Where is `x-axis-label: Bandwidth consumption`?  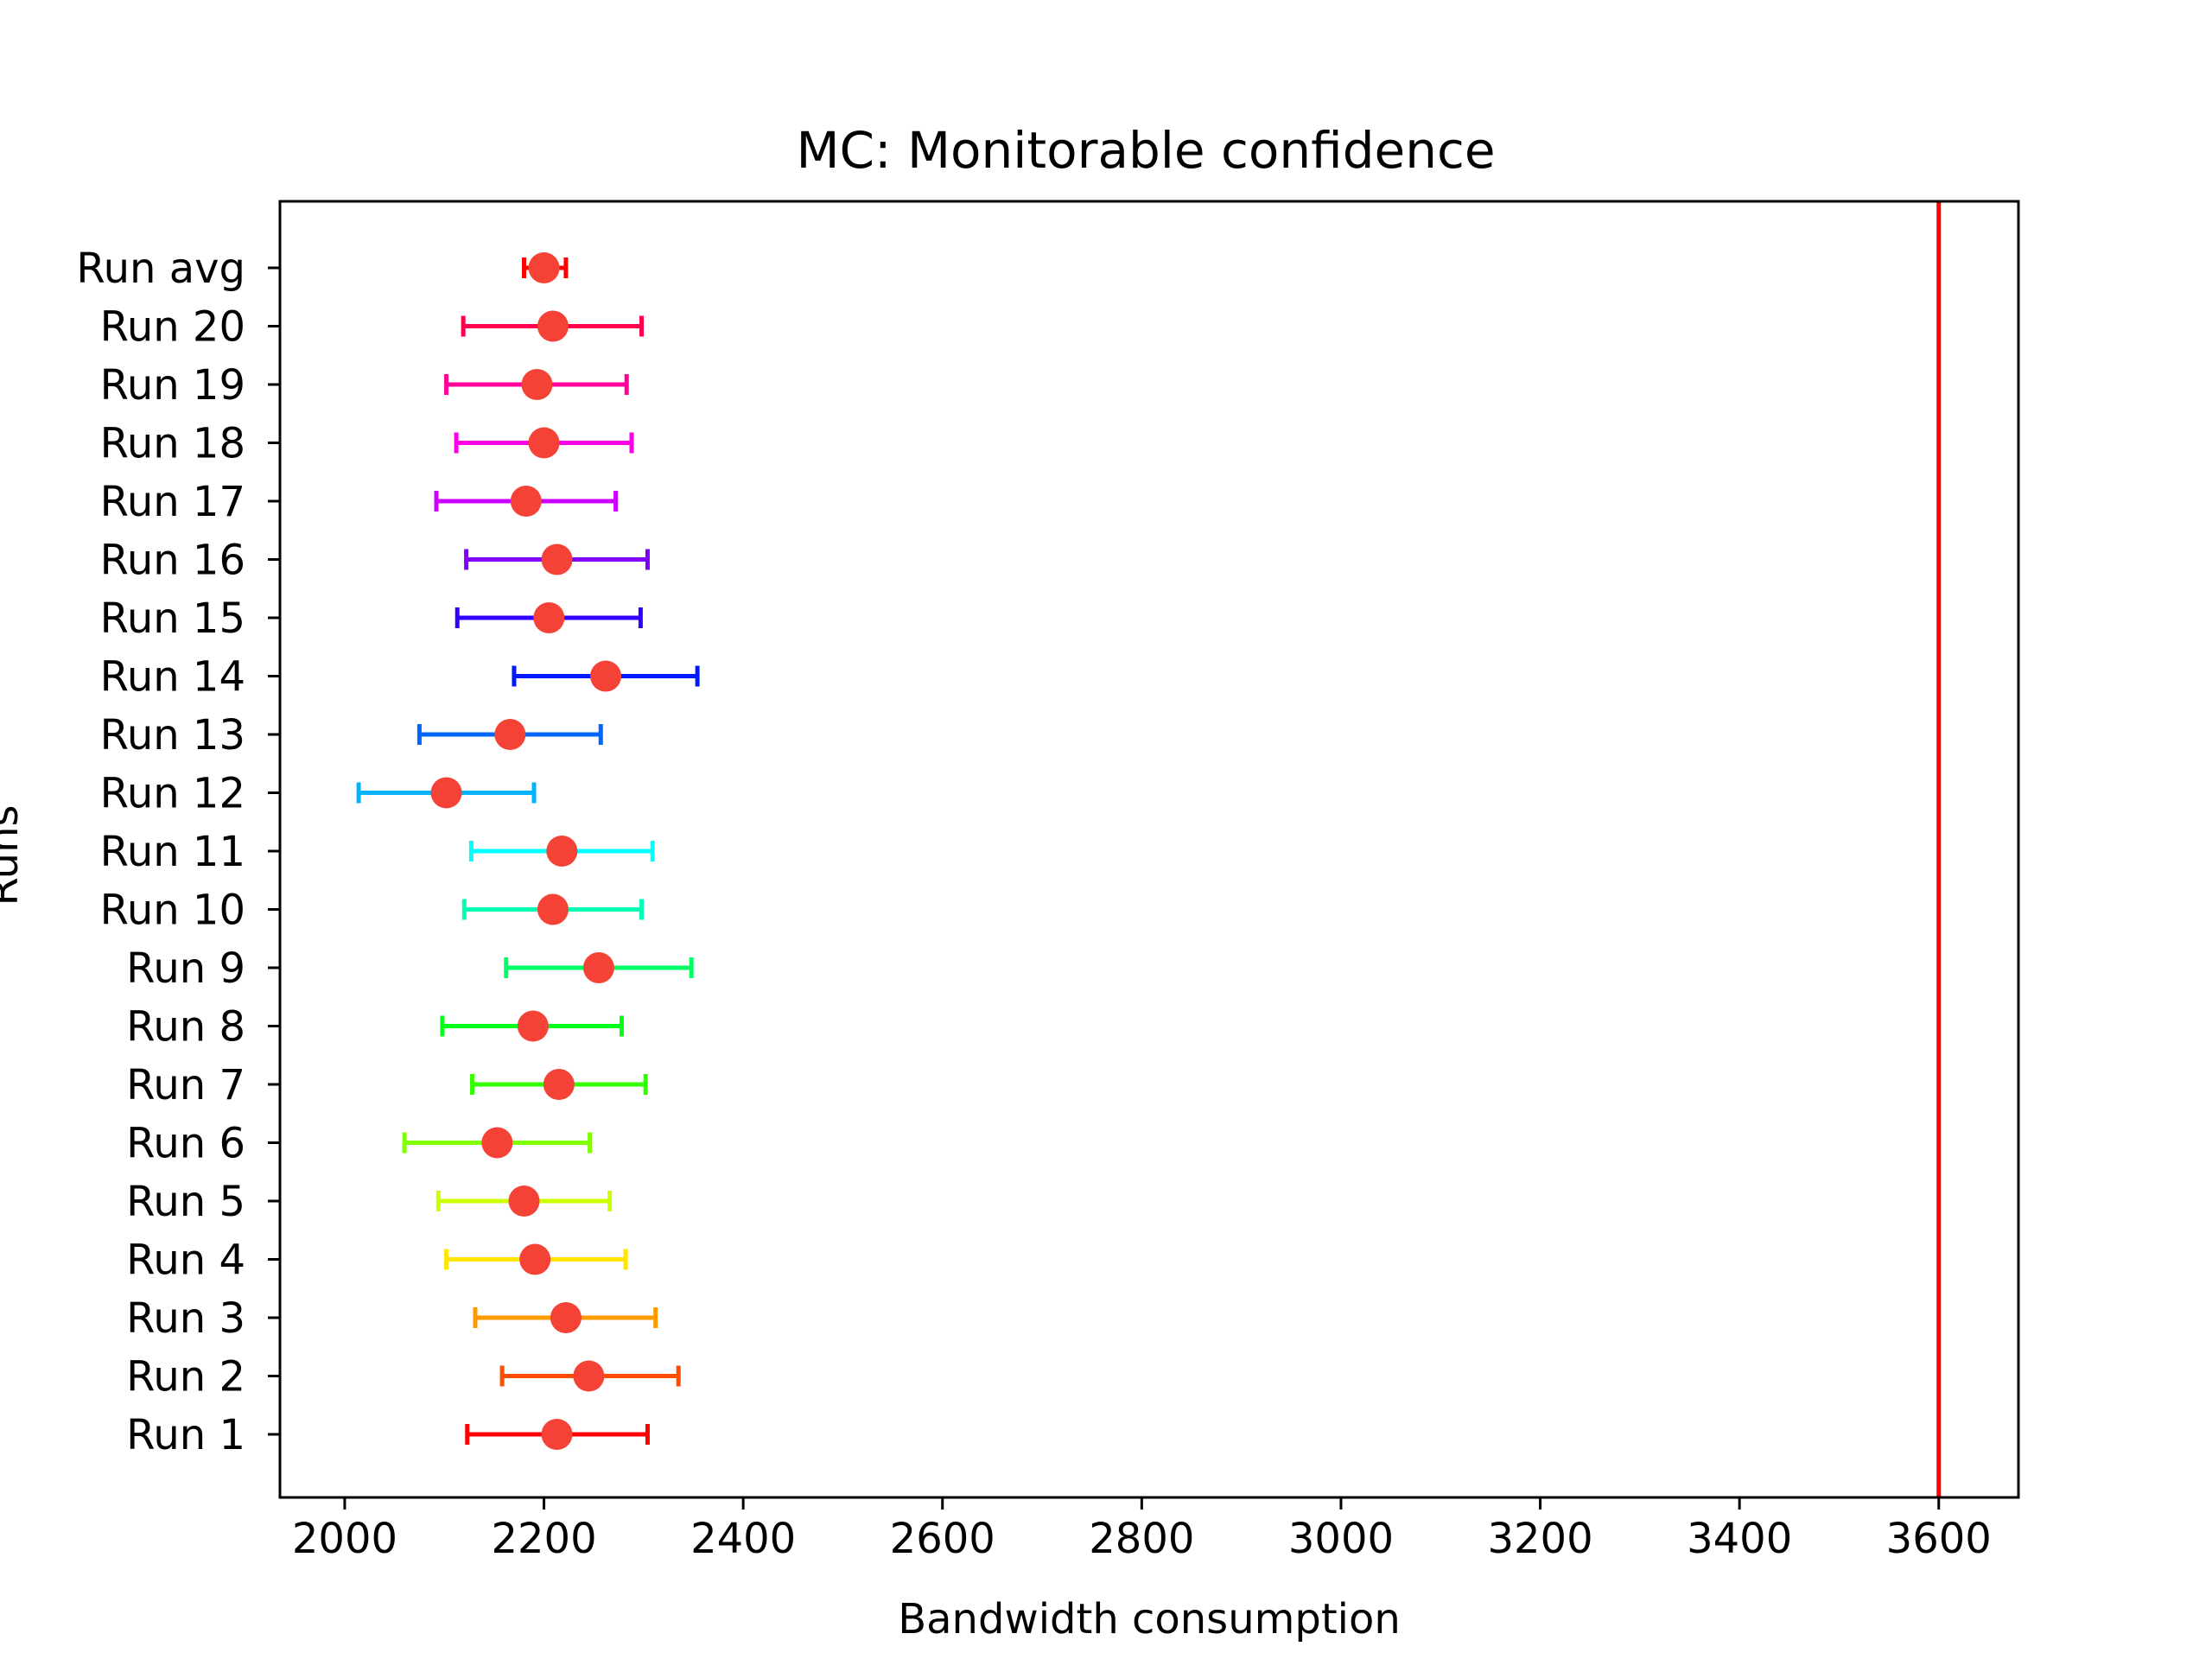
x-axis-label: Bandwidth consumption is located at coordinates (1149, 1619).